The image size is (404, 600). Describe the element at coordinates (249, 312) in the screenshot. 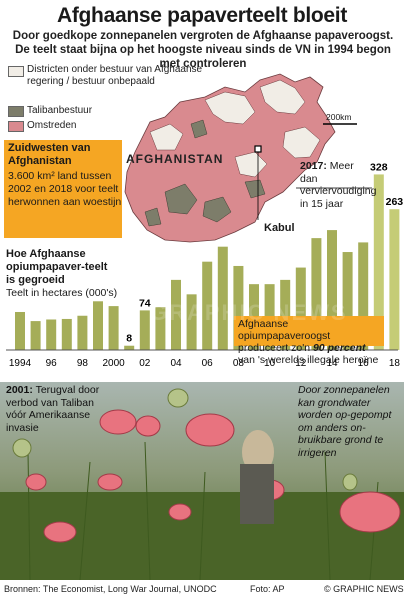

I see `watermark: GRAPHIC NEWS` at that location.